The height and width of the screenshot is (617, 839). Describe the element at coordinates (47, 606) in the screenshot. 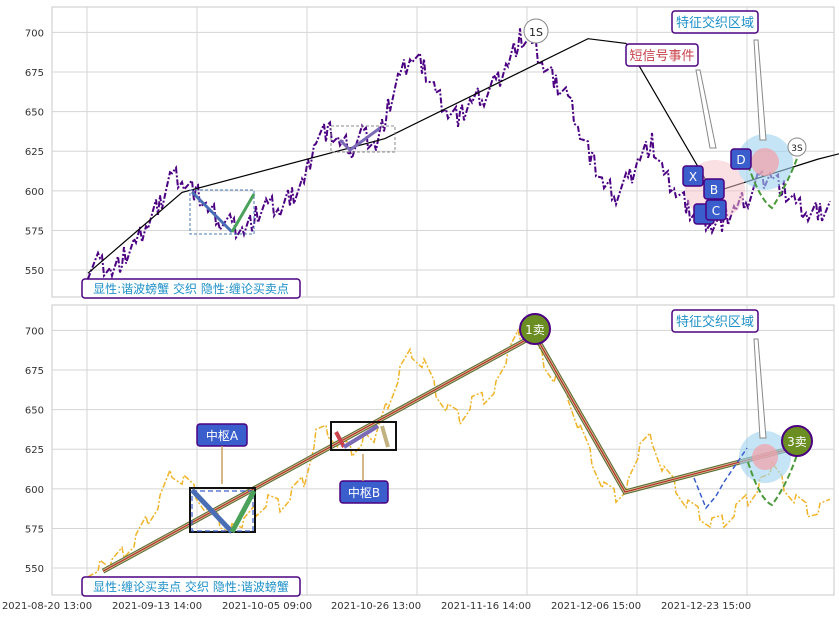

I see `x-tick-label: 2021-08-20 13:00` at that location.